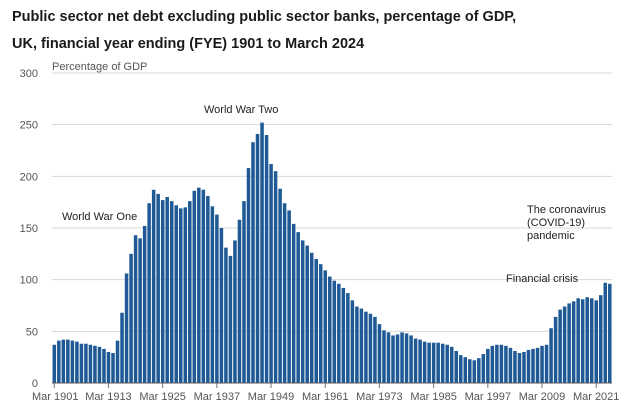 This screenshot has width=634, height=419. What do you see at coordinates (280, 285) in the screenshot?
I see `bar-1951` at bounding box center [280, 285].